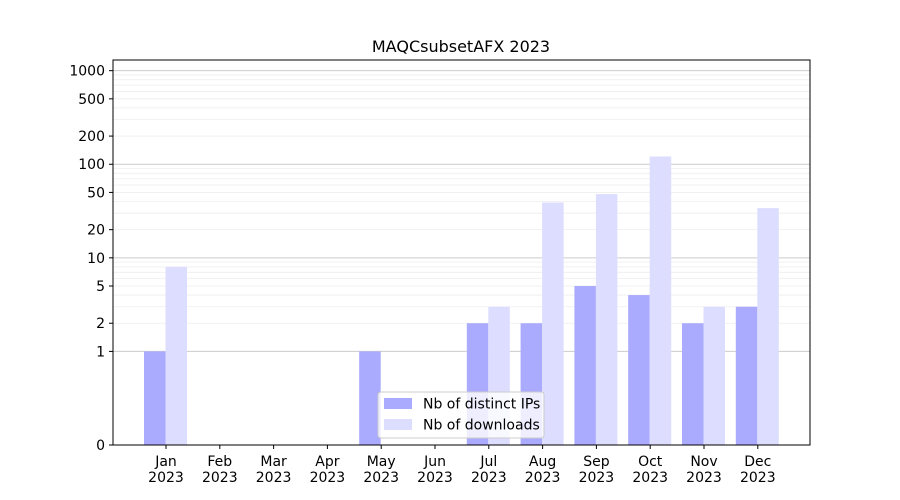 Image resolution: width=900 pixels, height=500 pixels. I want to click on legend: Nb of distinct IPs Nb of downloads, so click(461, 415).